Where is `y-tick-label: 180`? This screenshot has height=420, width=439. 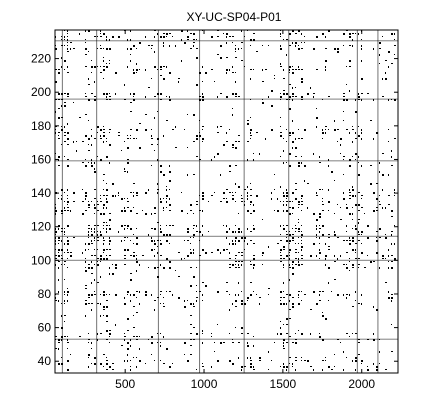
y-tick-label: 180 is located at coordinates (41, 126).